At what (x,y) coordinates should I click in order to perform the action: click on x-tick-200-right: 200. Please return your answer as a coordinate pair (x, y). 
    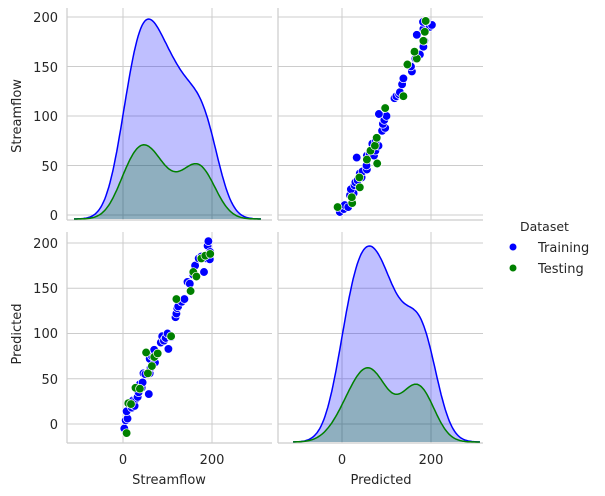
    Looking at the image, I should click on (431, 460).